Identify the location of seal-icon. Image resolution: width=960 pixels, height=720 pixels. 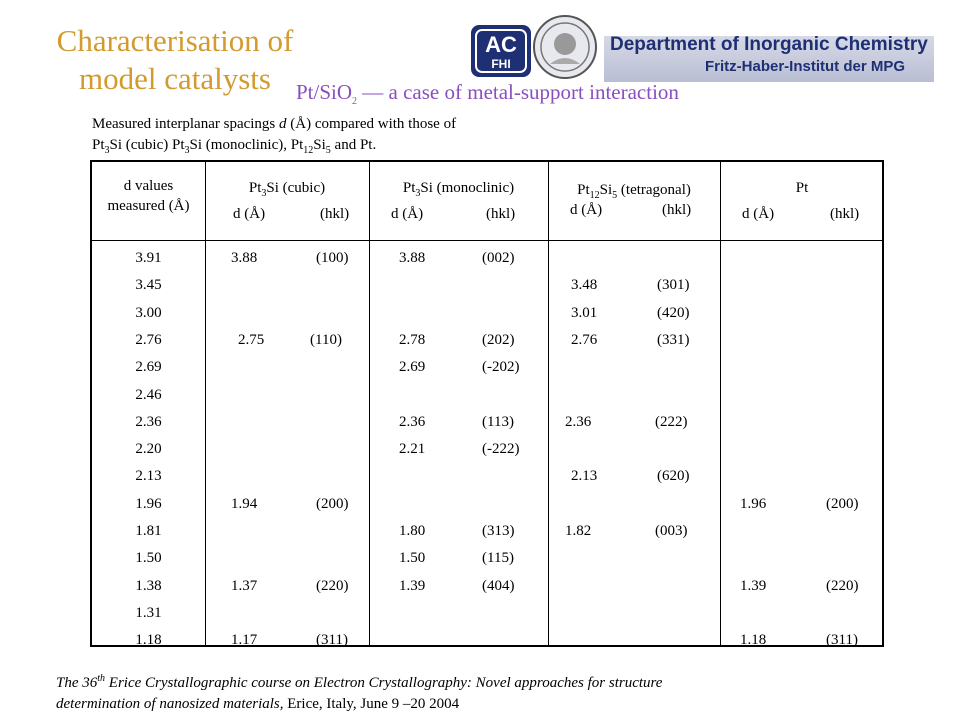
(565, 47).